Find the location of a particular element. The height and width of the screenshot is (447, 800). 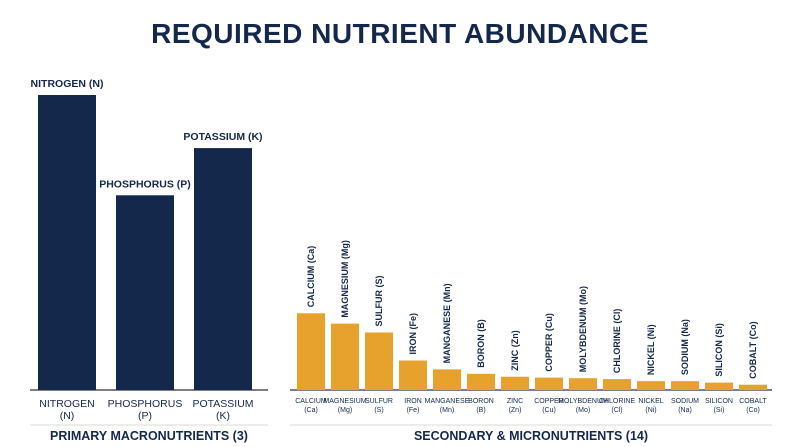

tick-label-iron-fe-1: (Fe) is located at coordinates (413, 410).